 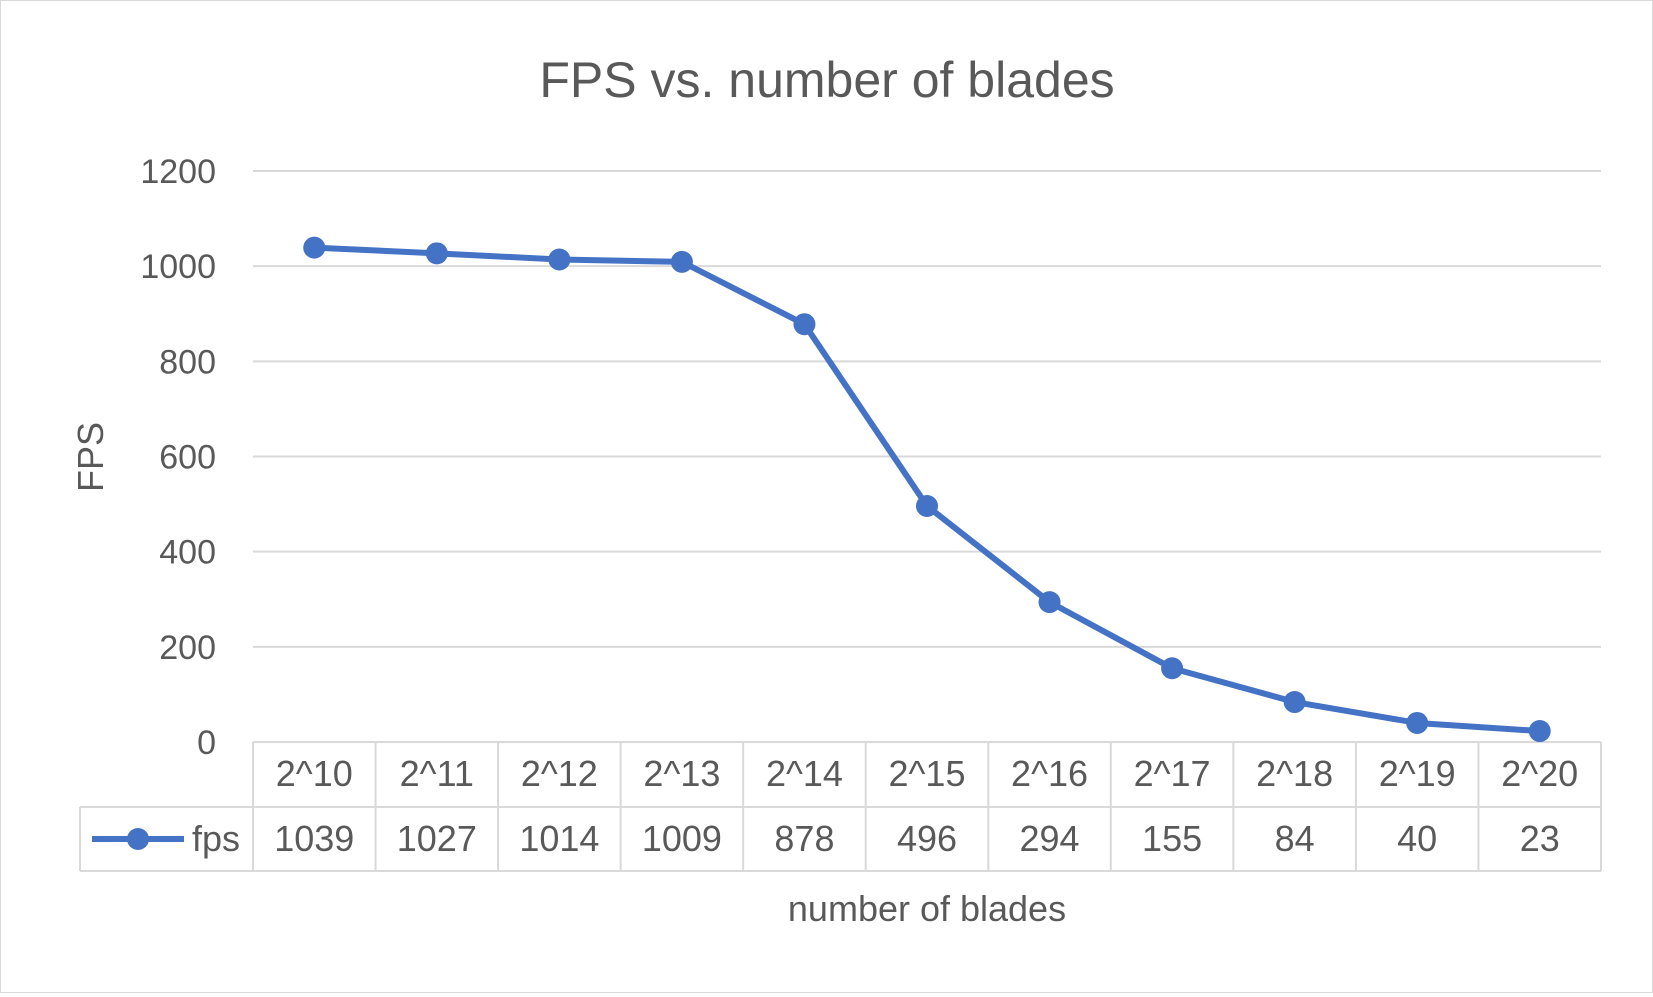 I want to click on data-table-value: 40, so click(x=1417, y=838).